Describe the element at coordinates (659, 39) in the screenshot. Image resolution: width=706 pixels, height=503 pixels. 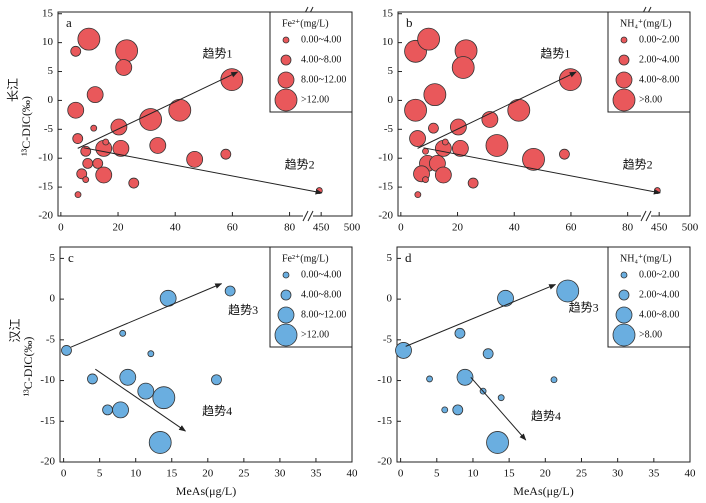
I see `legend-label: 0.00~2.00` at that location.